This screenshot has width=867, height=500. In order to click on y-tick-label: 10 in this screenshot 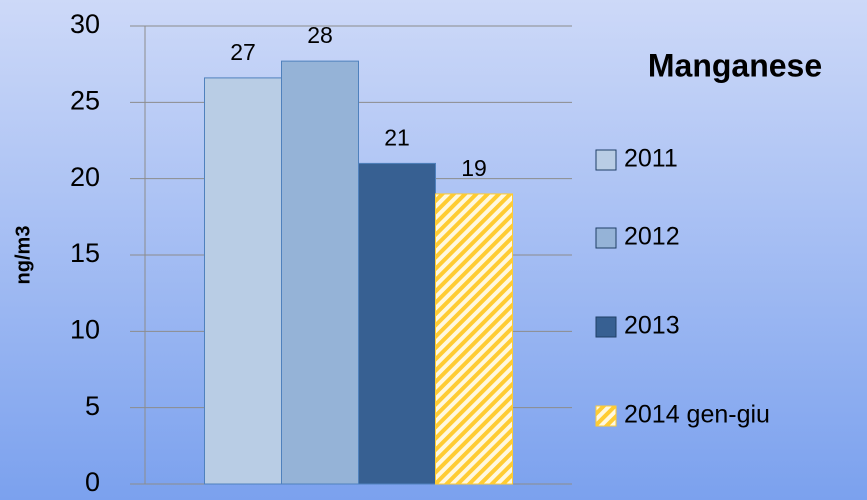, I will do `click(85, 329)`.